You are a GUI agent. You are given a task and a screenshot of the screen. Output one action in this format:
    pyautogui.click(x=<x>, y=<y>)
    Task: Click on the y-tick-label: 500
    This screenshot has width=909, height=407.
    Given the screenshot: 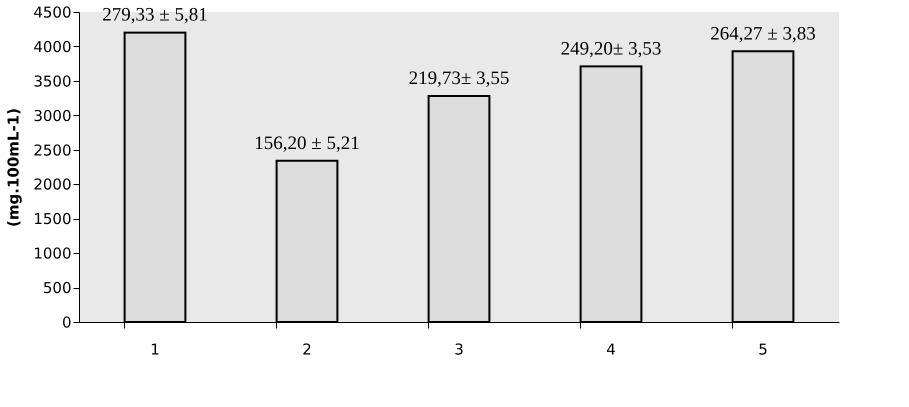 What is the action you would take?
    pyautogui.click(x=57, y=288)
    